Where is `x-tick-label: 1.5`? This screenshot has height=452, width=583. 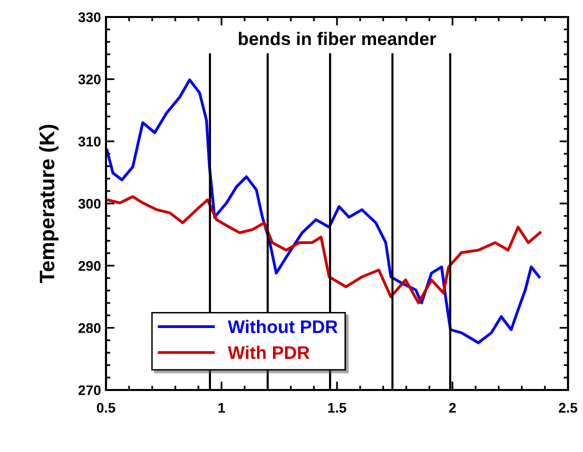
x-tick-label: 1.5 is located at coordinates (337, 408).